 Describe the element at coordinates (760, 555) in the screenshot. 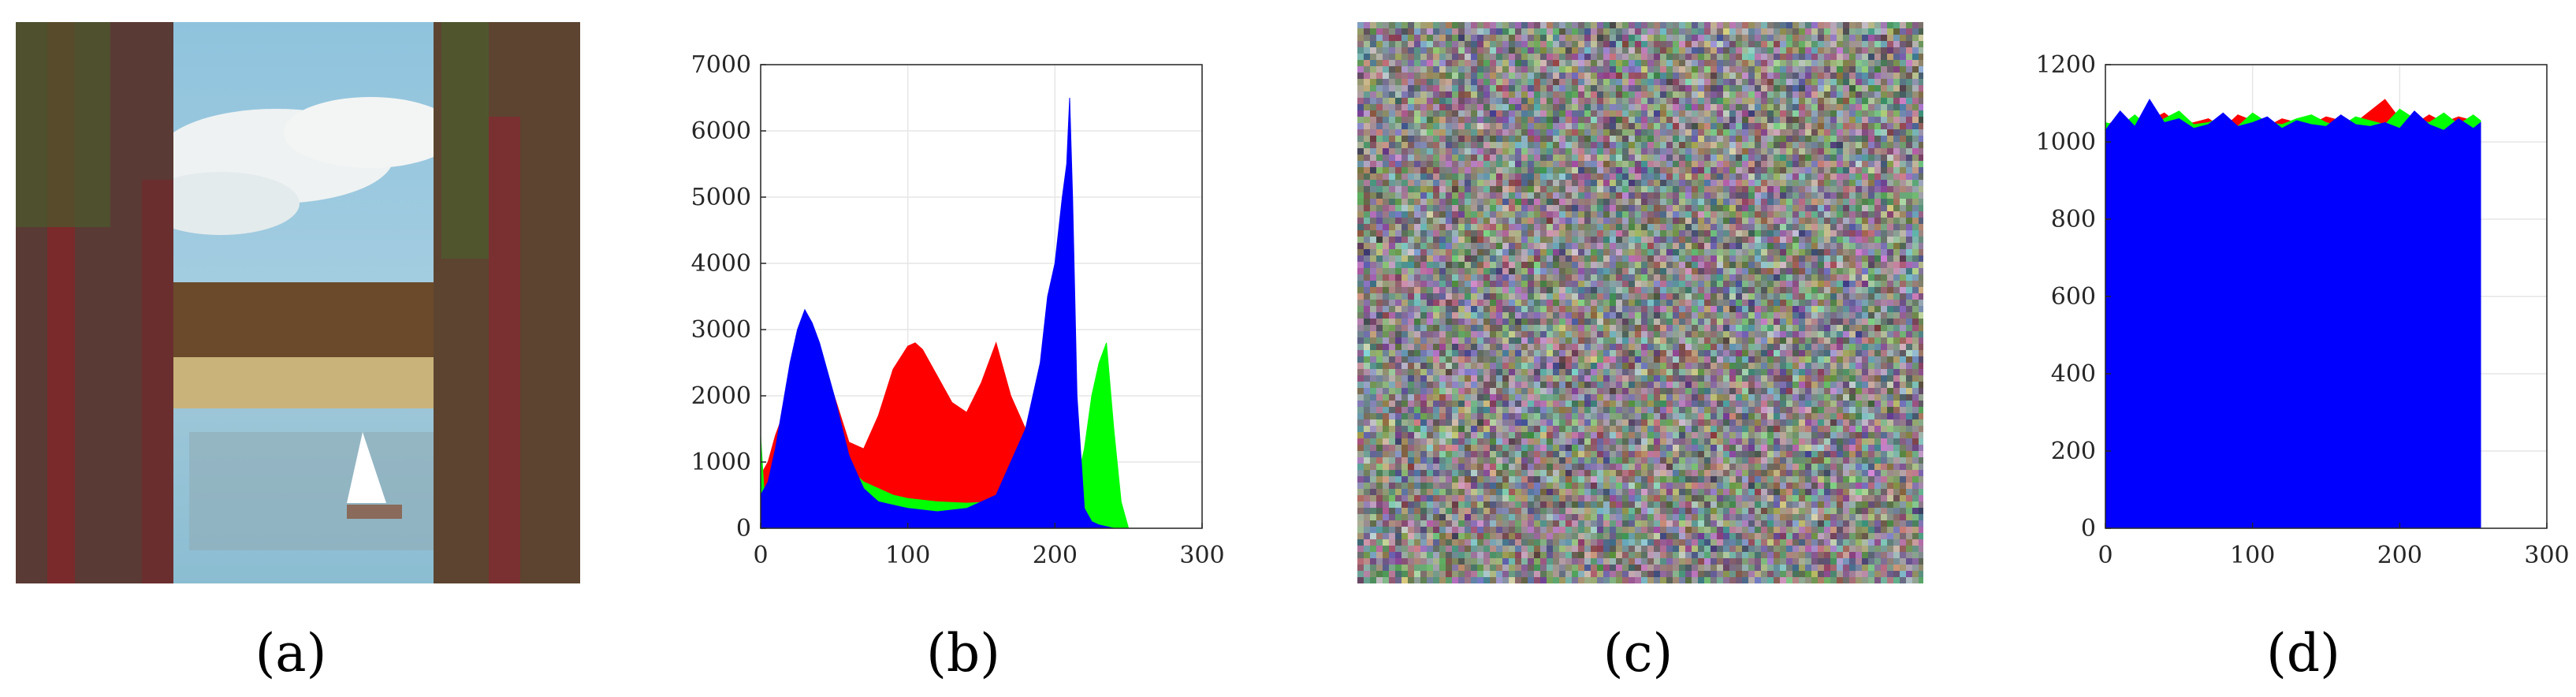

I see `hist-b-xtick-label-0: 0` at that location.